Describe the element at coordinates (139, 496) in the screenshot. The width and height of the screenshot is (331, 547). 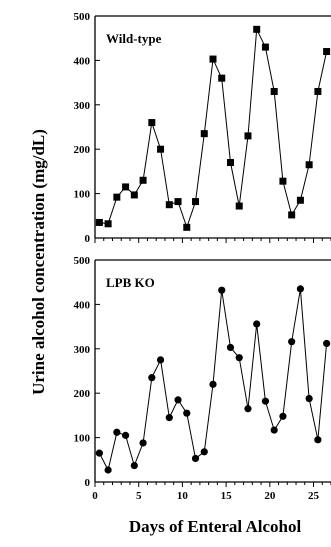
I see `x-tick-label: 5` at that location.